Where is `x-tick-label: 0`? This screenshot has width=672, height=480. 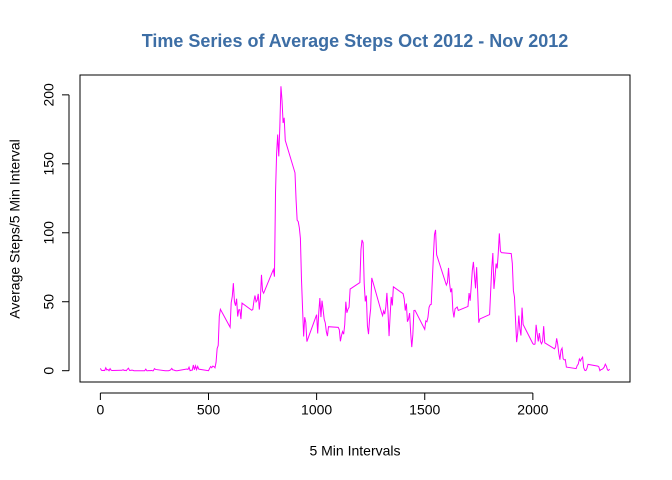
x-tick-label: 0 is located at coordinates (100, 410).